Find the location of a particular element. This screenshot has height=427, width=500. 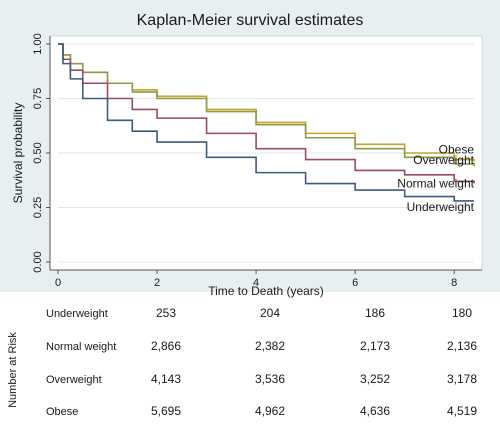

x-tick-label: 2 is located at coordinates (157, 283).